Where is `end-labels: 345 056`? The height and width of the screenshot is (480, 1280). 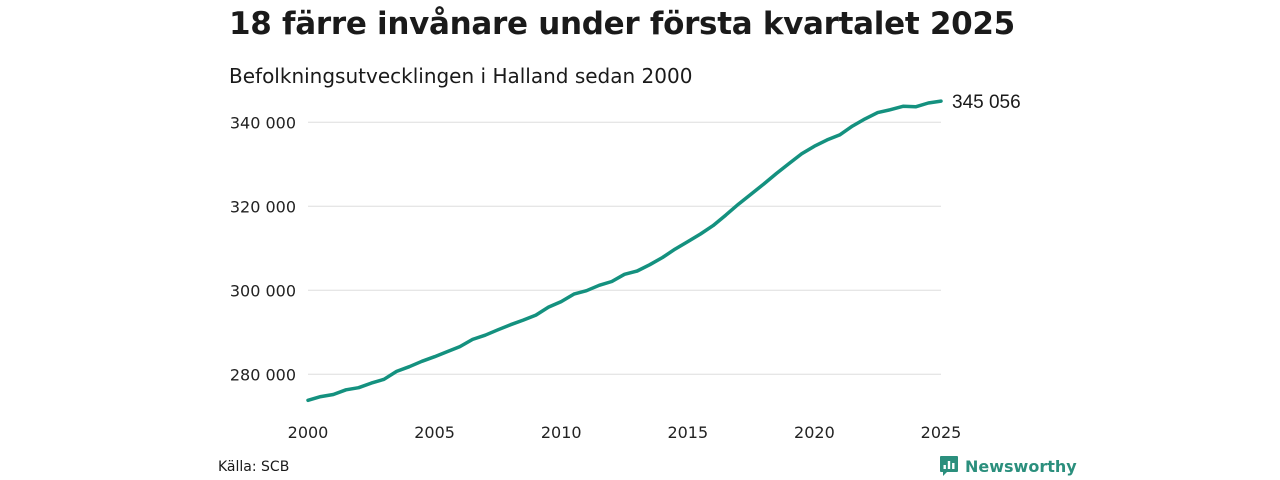
end-labels: 345 056 is located at coordinates (986, 102).